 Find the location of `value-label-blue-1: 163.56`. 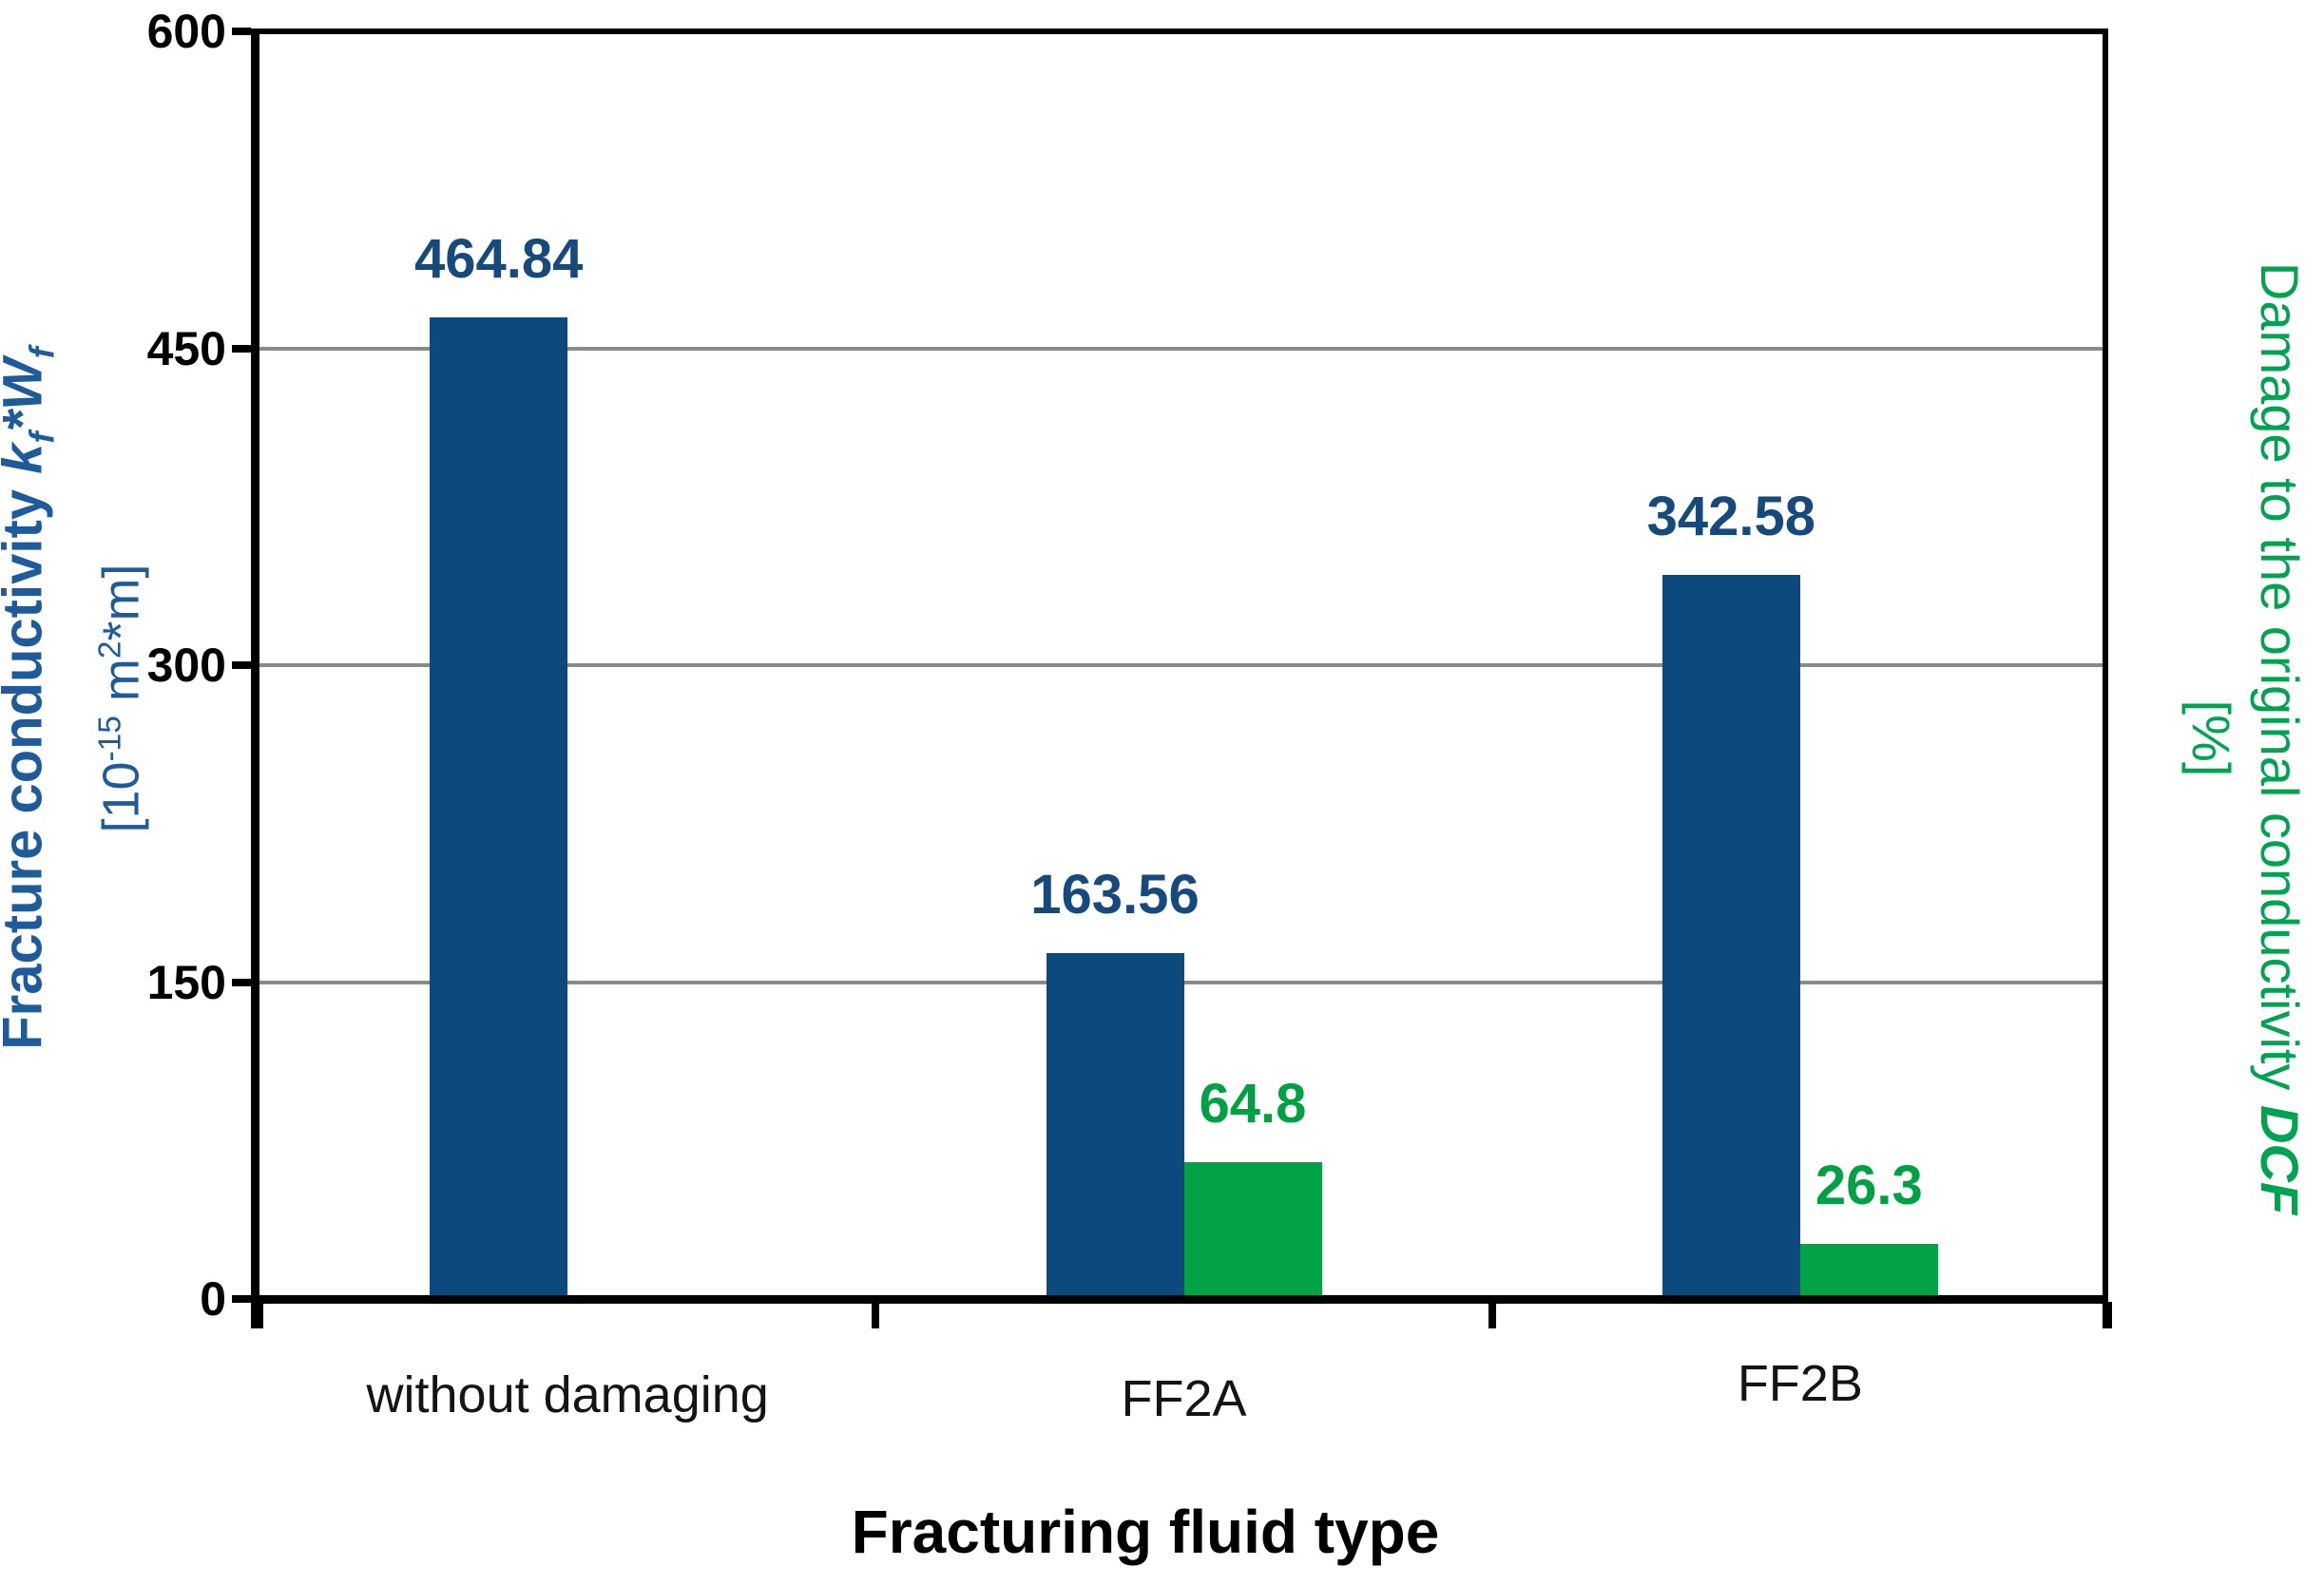

value-label-blue-1: 163.56 is located at coordinates (1115, 895).